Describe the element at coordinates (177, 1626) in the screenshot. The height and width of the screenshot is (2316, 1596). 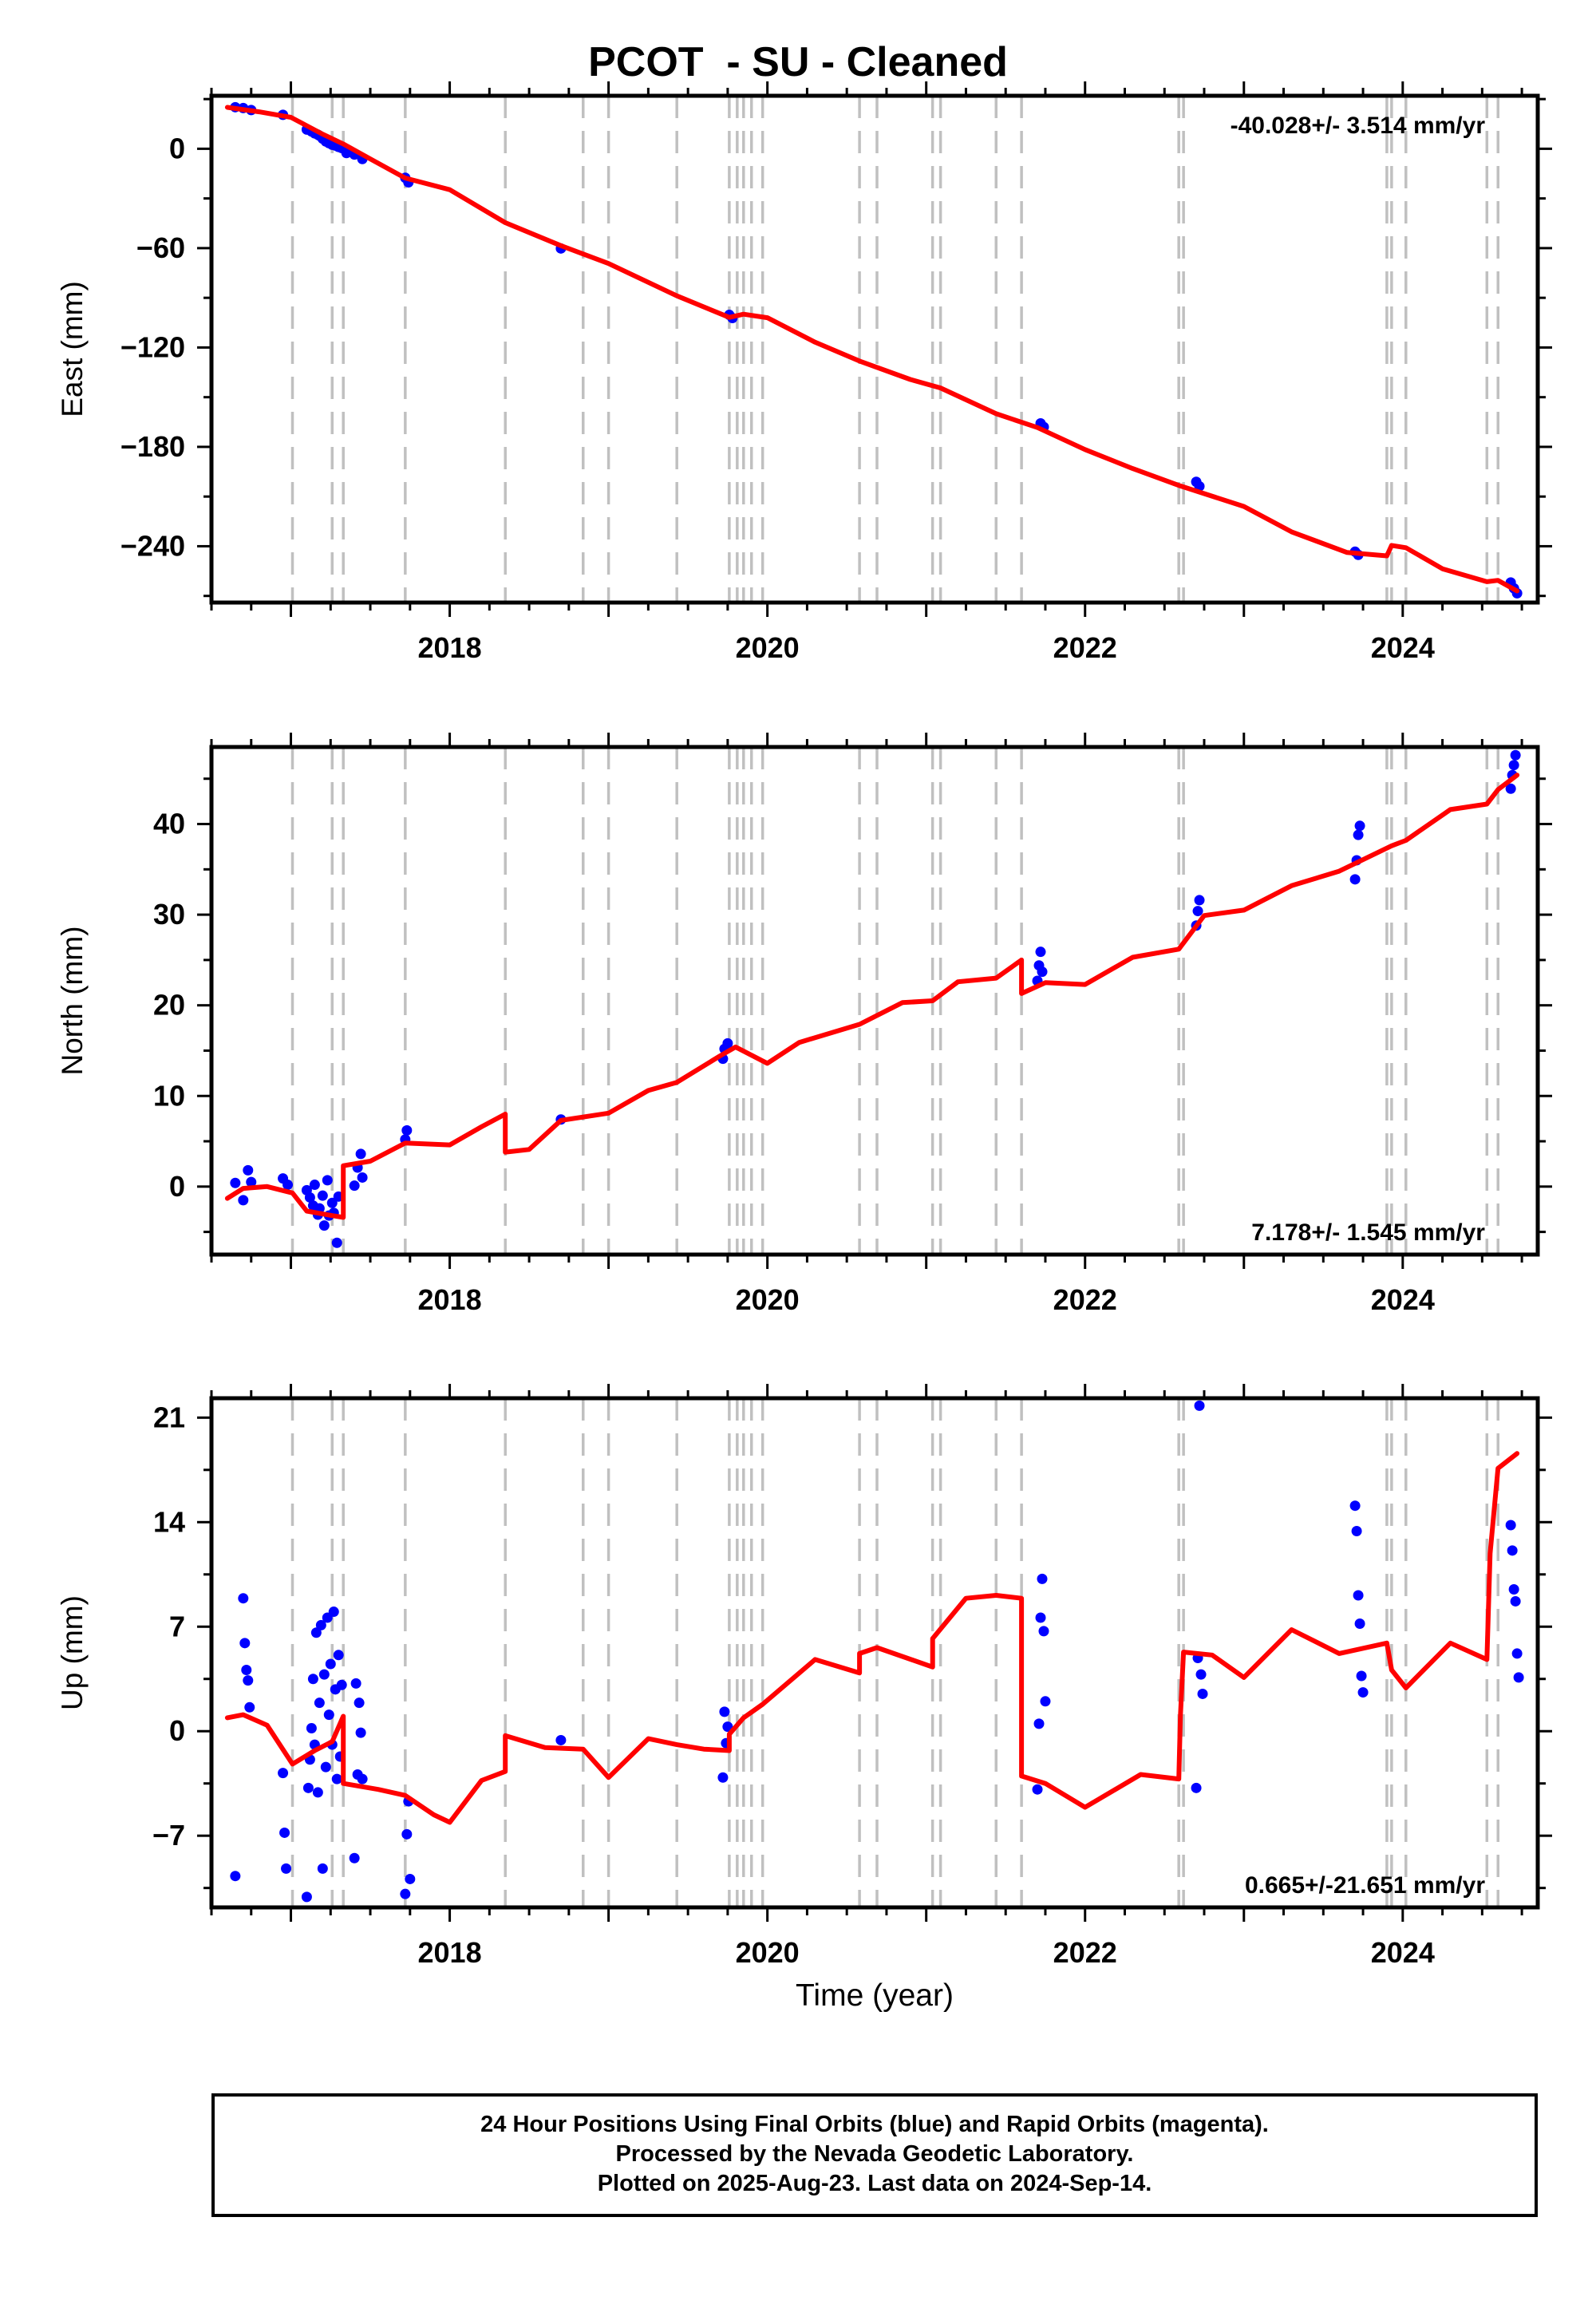
I see `y-tick-label: 7` at that location.